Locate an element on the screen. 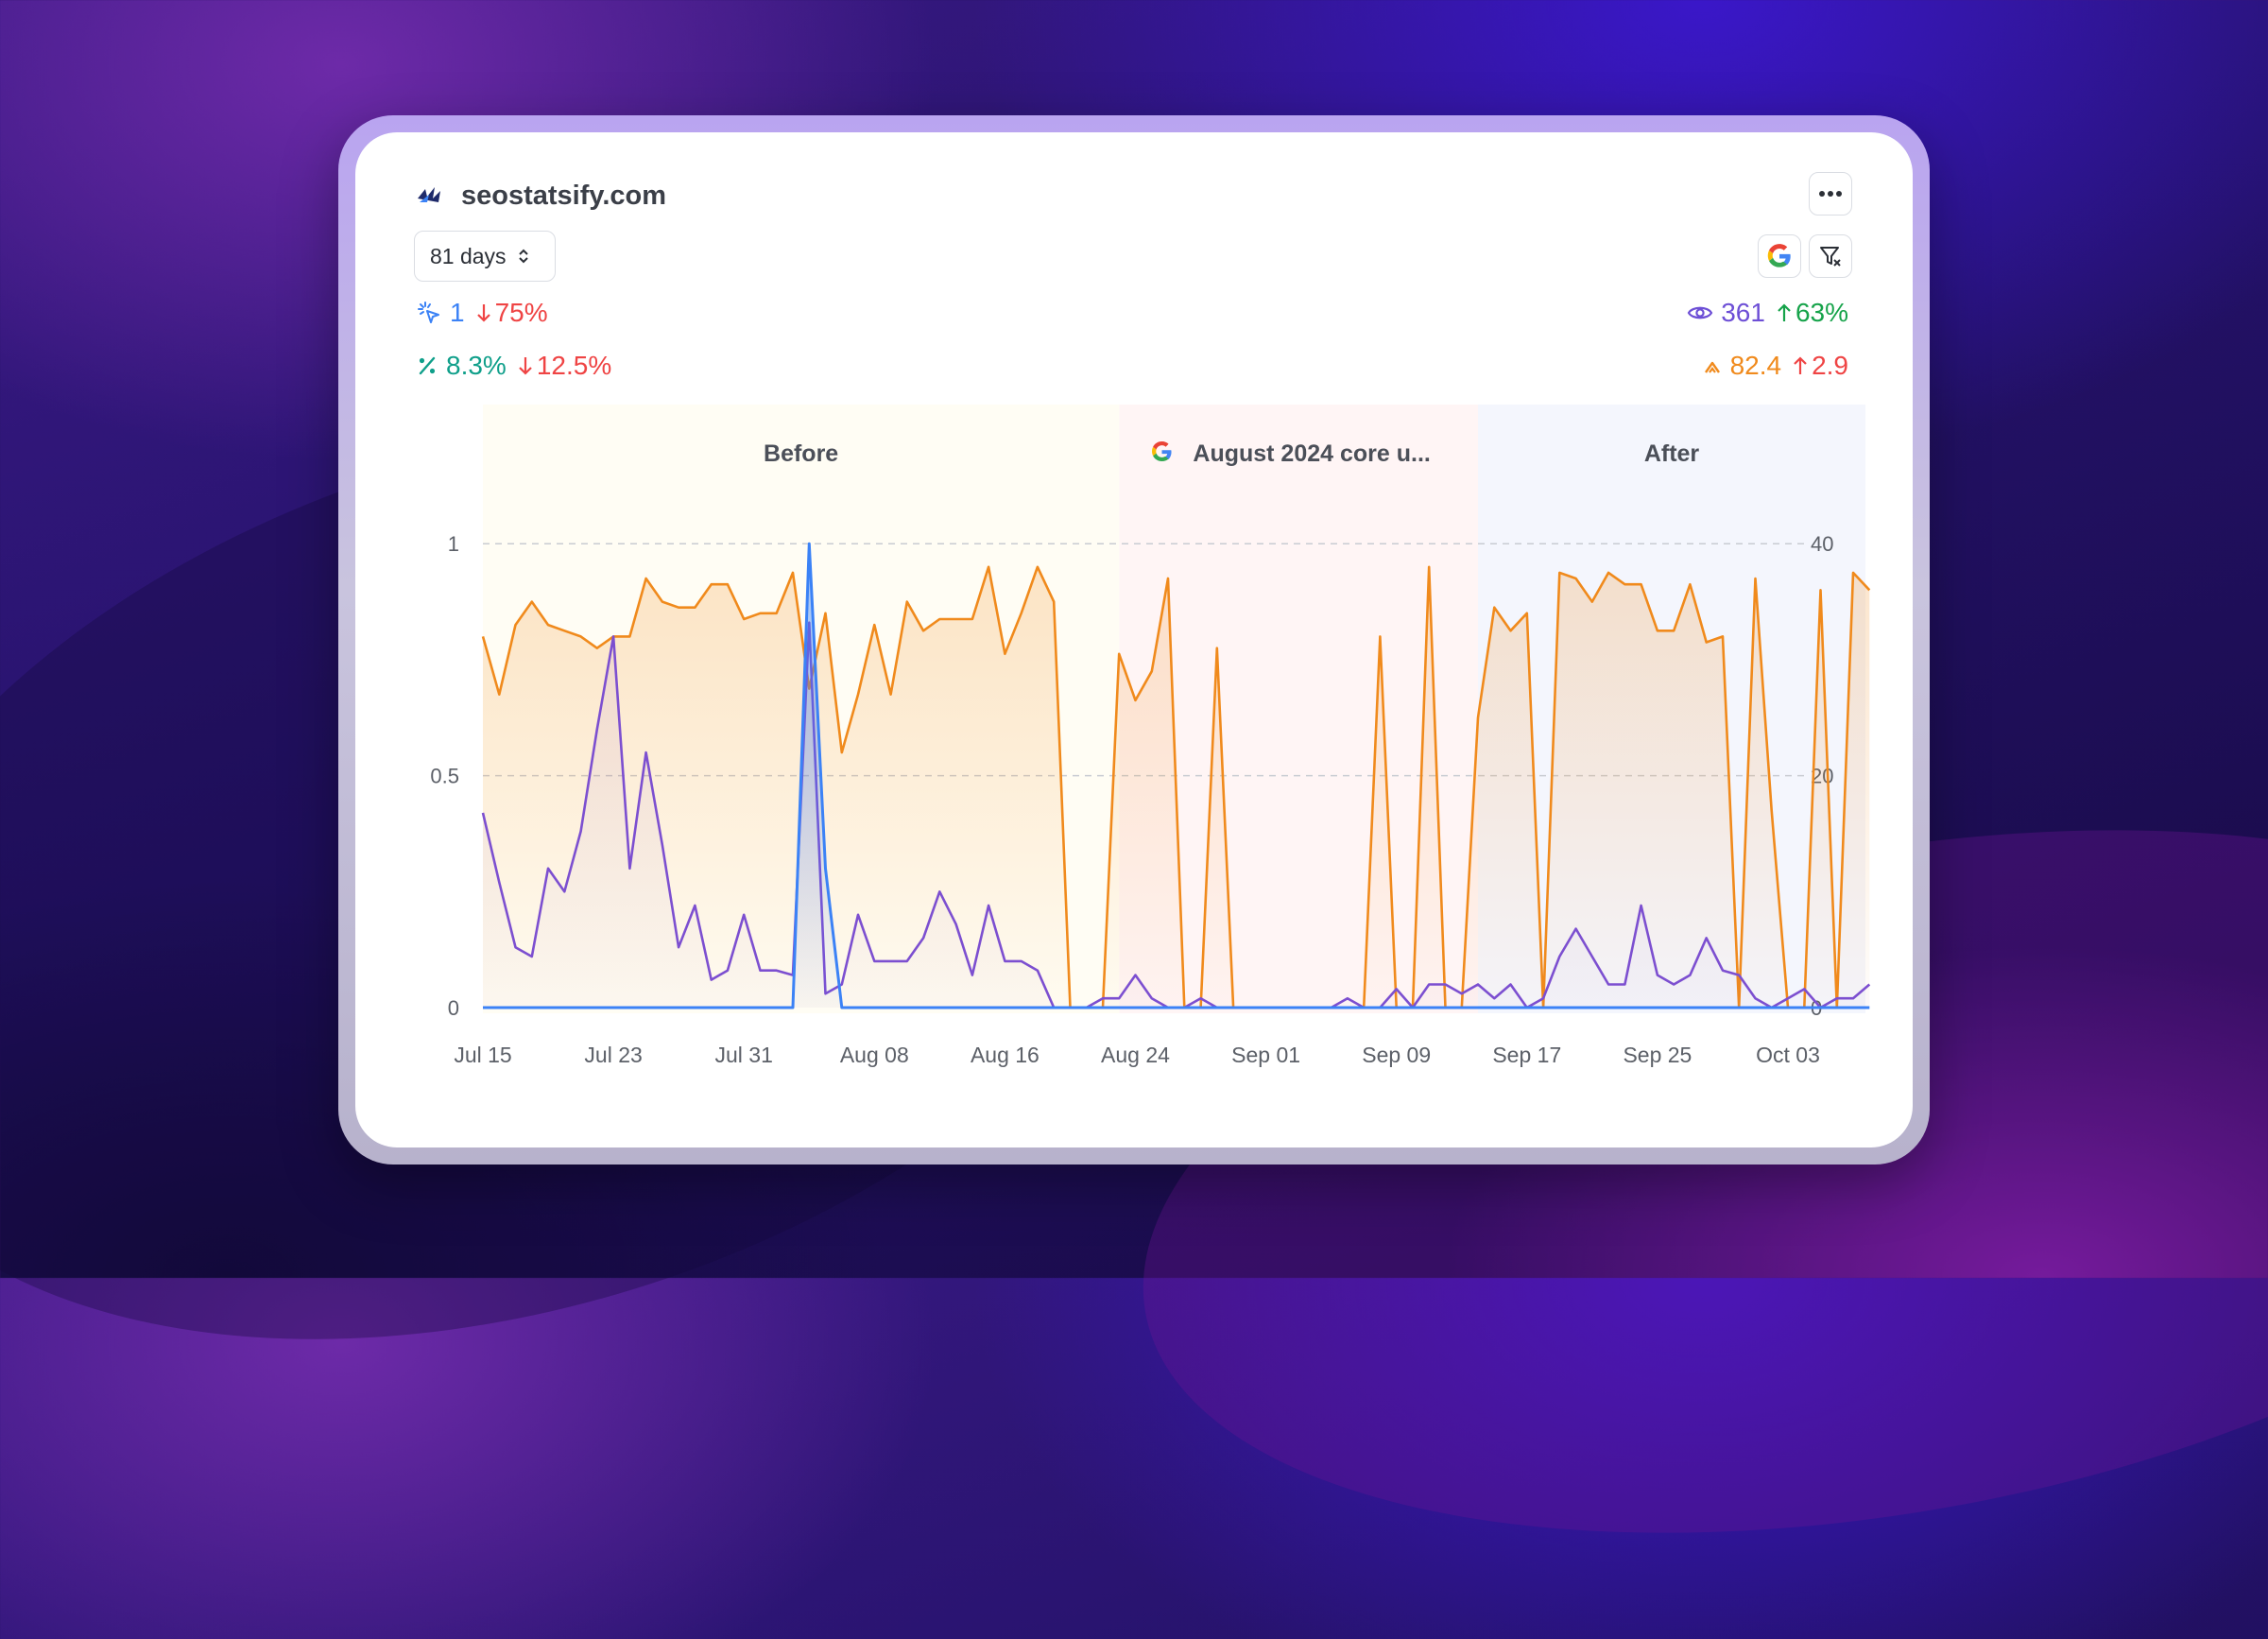 The width and height of the screenshot is (2268, 1639). clicks-value: 1 is located at coordinates (457, 313).